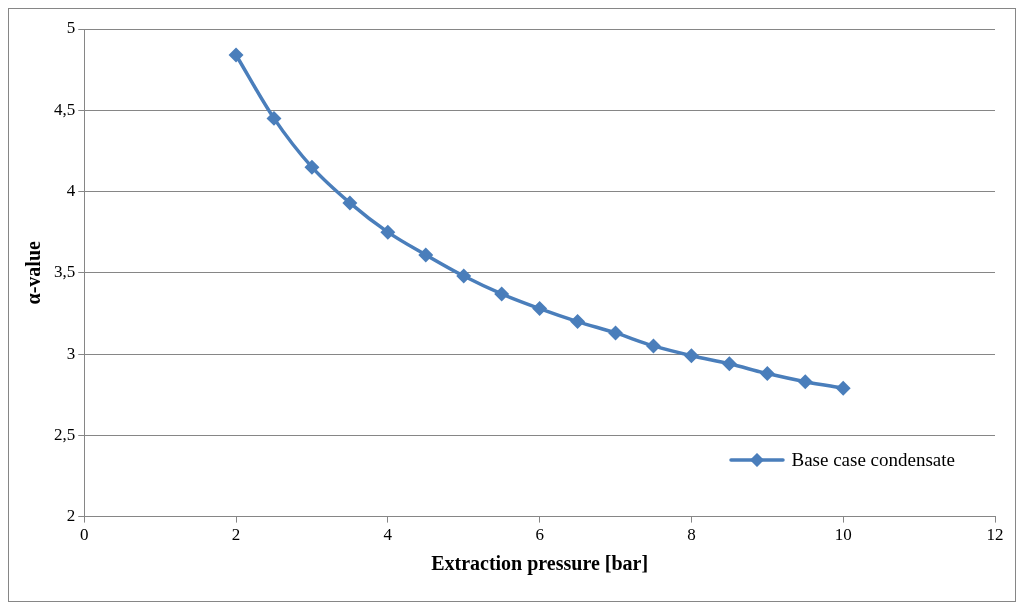 This screenshot has width=1024, height=610. I want to click on y-tick-label: 4,5, so click(65, 109).